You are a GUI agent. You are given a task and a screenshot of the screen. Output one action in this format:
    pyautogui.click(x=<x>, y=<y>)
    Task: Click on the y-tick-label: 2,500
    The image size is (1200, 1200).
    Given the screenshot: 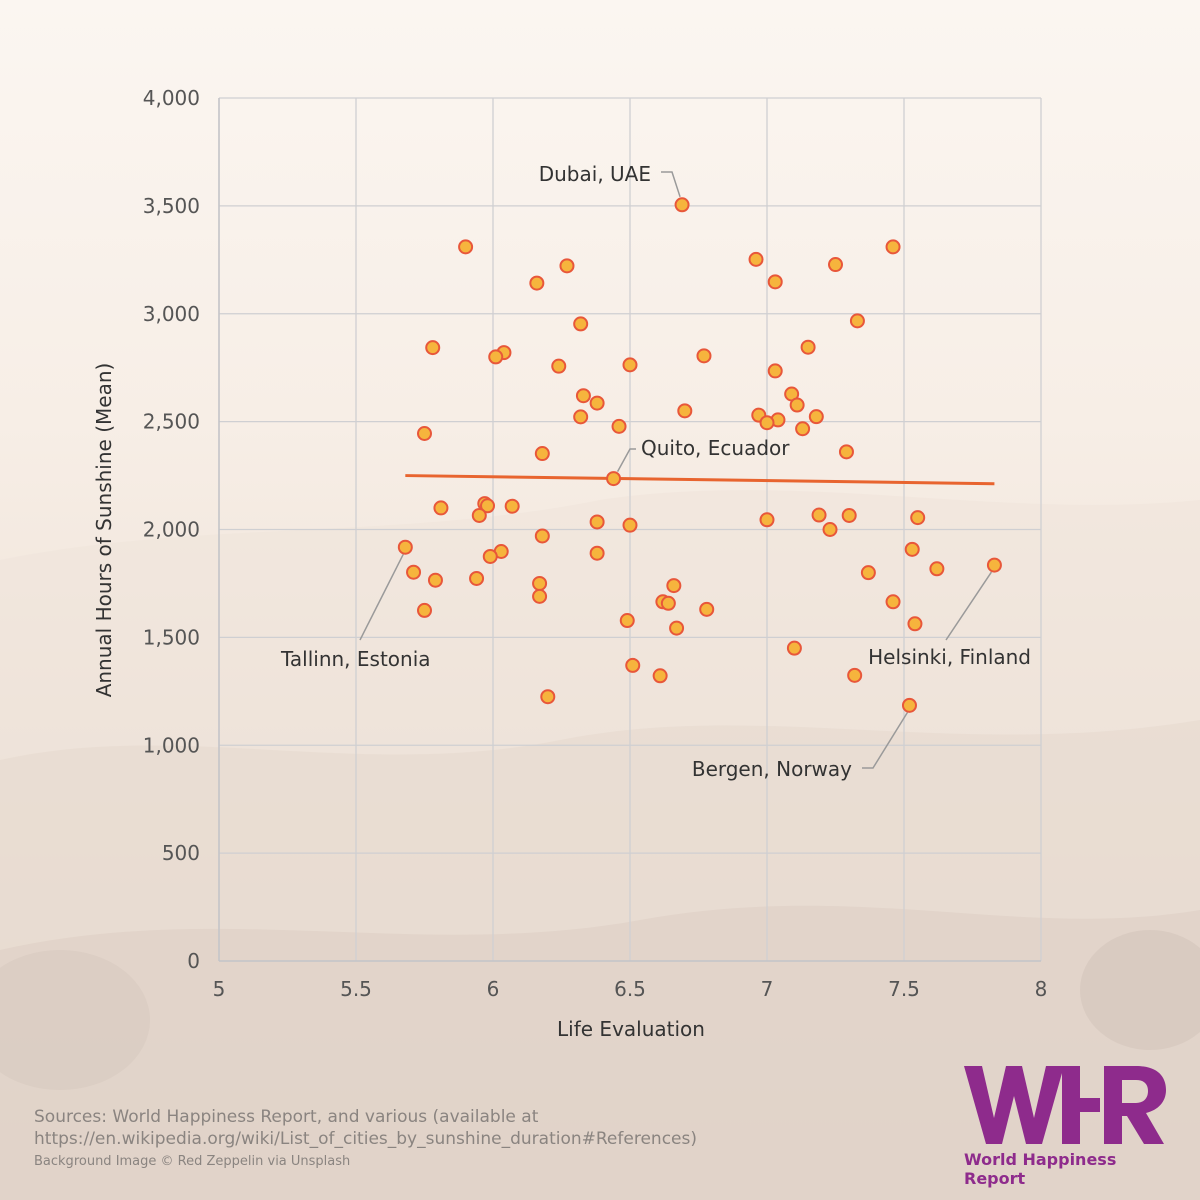 What is the action you would take?
    pyautogui.click(x=171, y=422)
    